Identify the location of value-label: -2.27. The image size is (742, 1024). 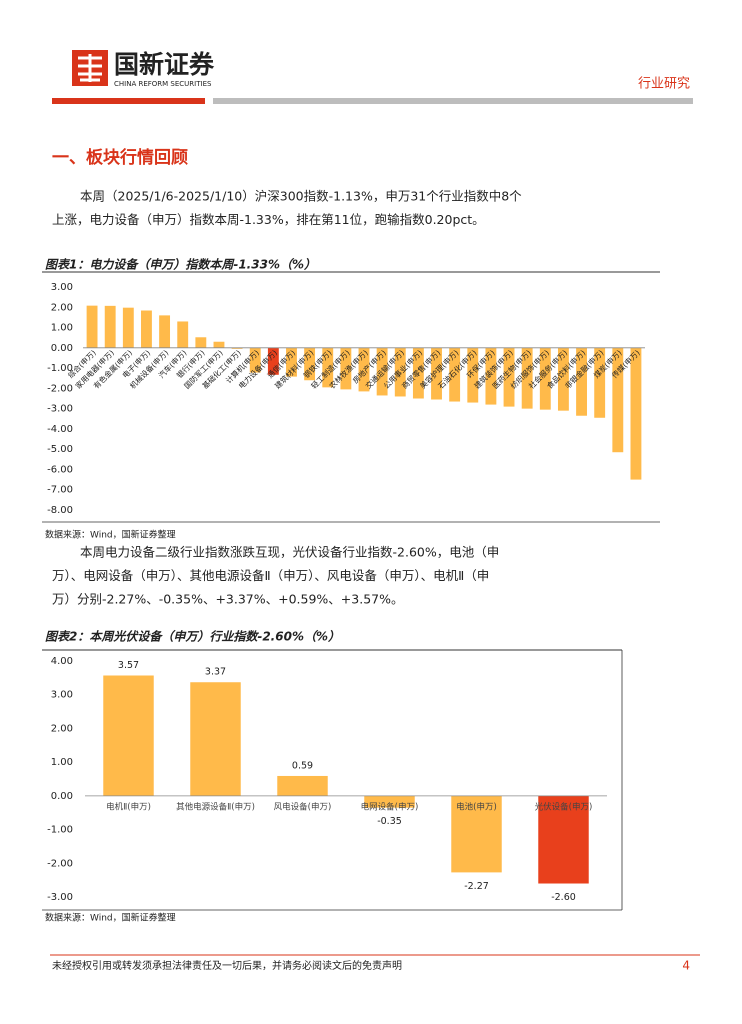
(476, 886).